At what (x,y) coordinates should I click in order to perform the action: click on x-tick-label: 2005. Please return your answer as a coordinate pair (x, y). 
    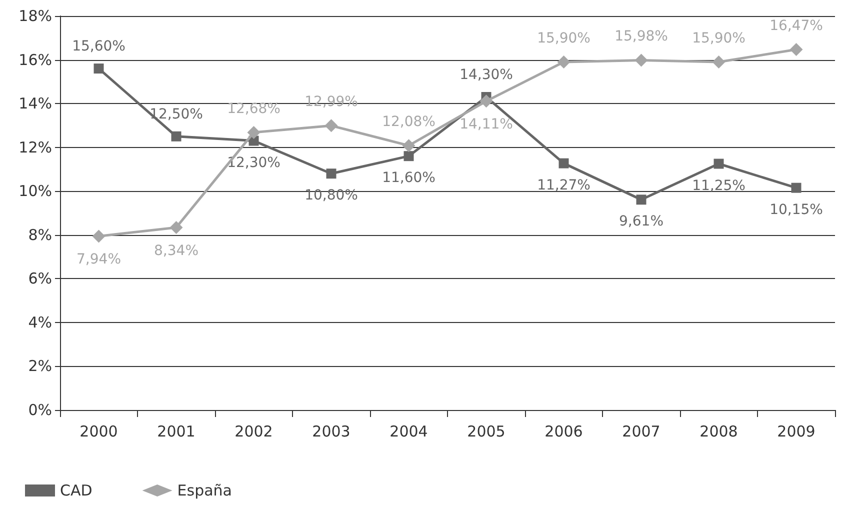
    Looking at the image, I should click on (486, 431).